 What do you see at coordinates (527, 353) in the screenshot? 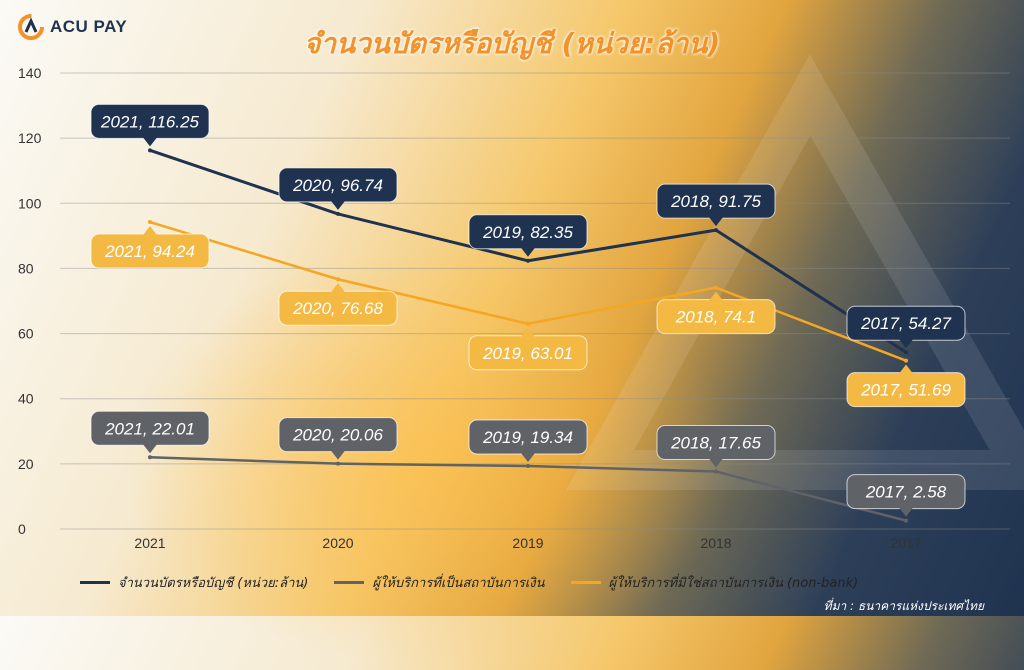
I see `data-label-text: 2019, 63.01` at bounding box center [527, 353].